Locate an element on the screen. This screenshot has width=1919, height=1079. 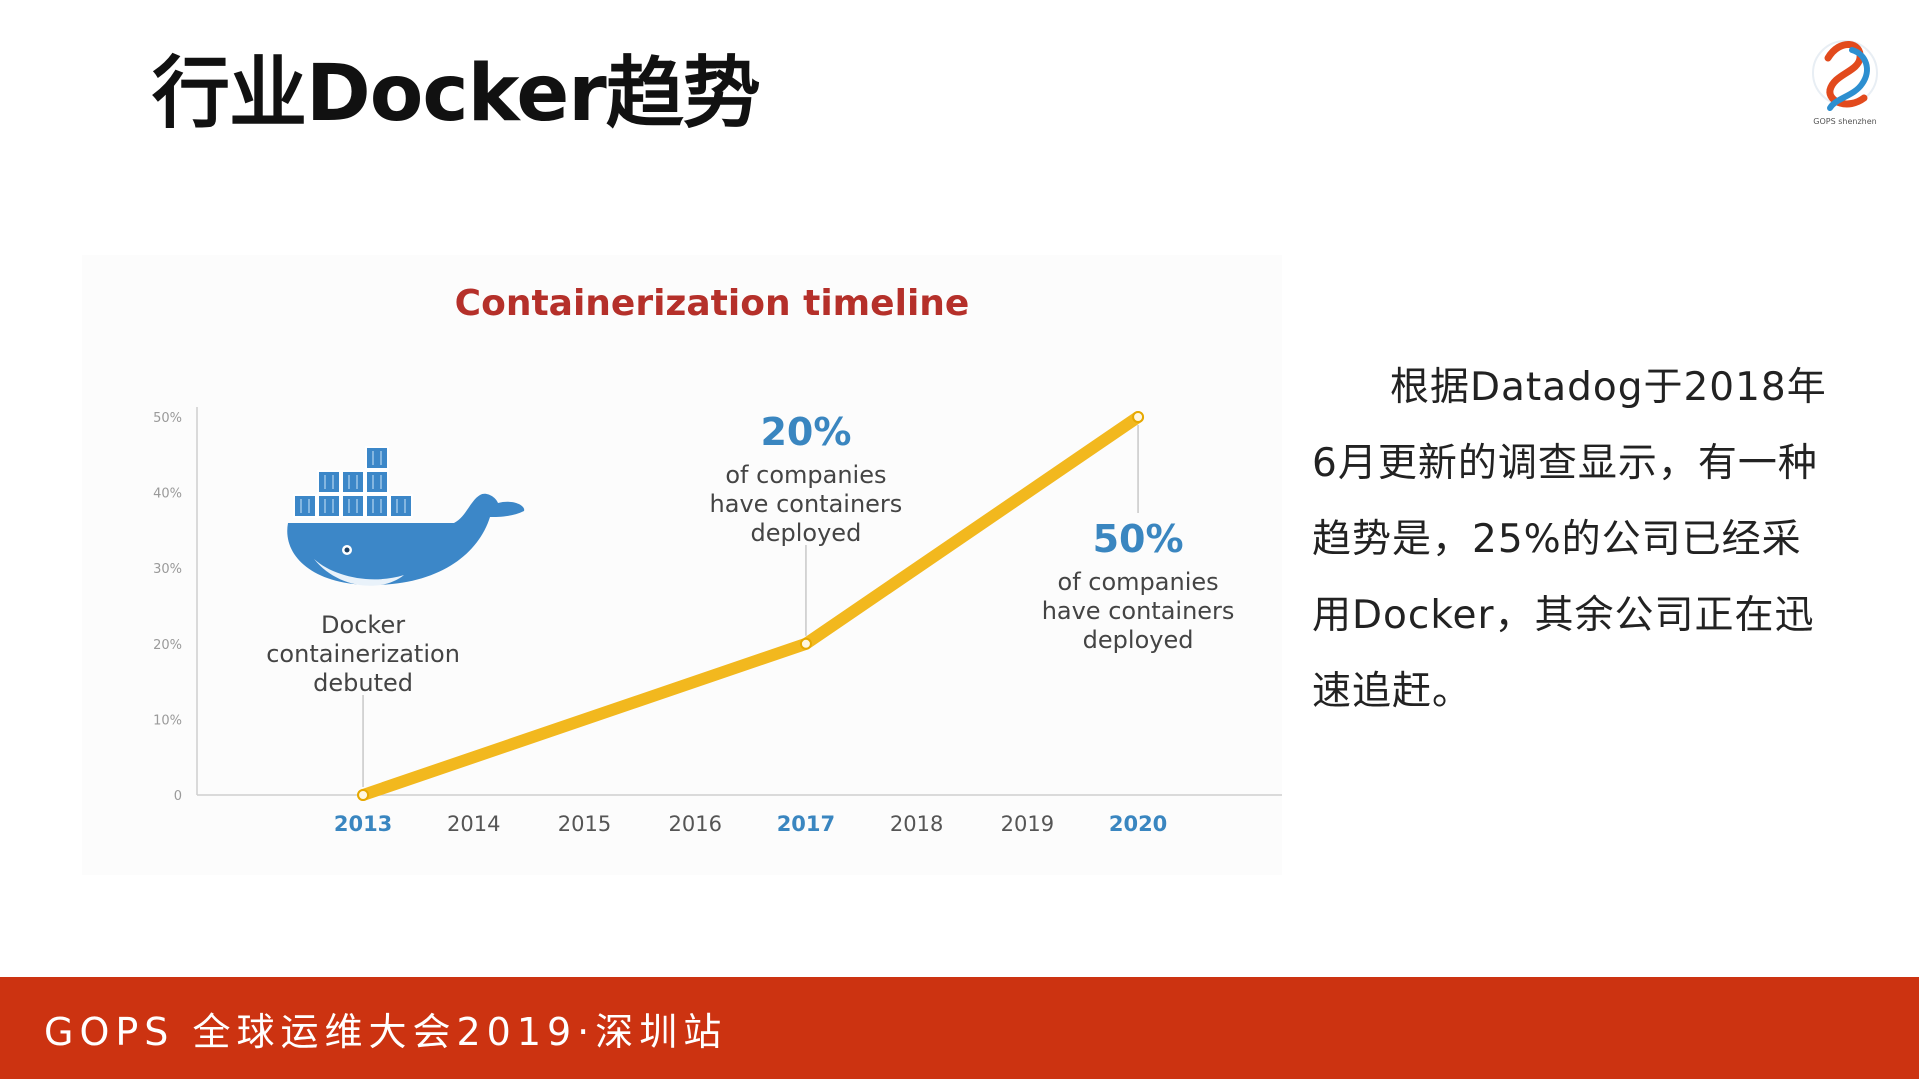
x-tick-label: 2019 is located at coordinates (1027, 824).